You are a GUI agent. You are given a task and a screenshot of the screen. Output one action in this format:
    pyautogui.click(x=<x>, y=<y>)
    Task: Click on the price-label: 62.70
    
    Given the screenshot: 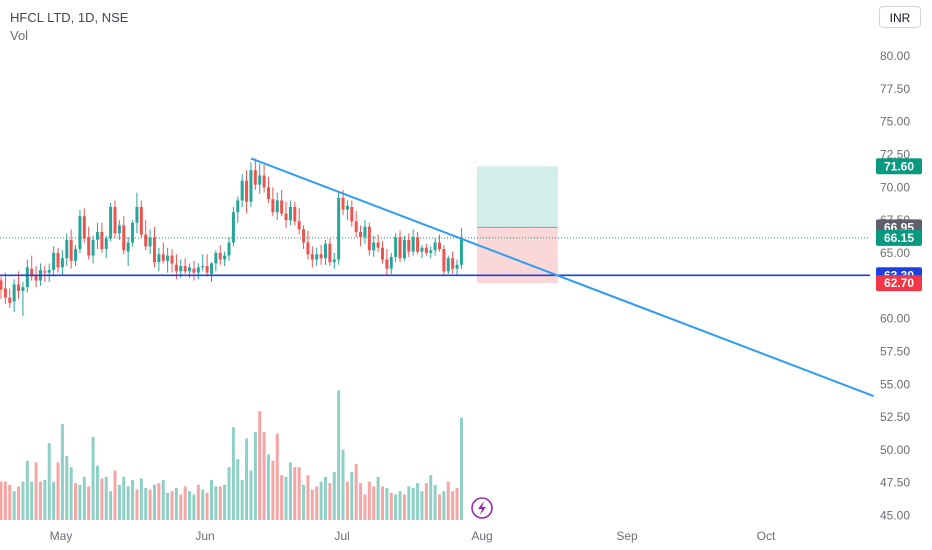 What is the action you would take?
    pyautogui.click(x=899, y=283)
    